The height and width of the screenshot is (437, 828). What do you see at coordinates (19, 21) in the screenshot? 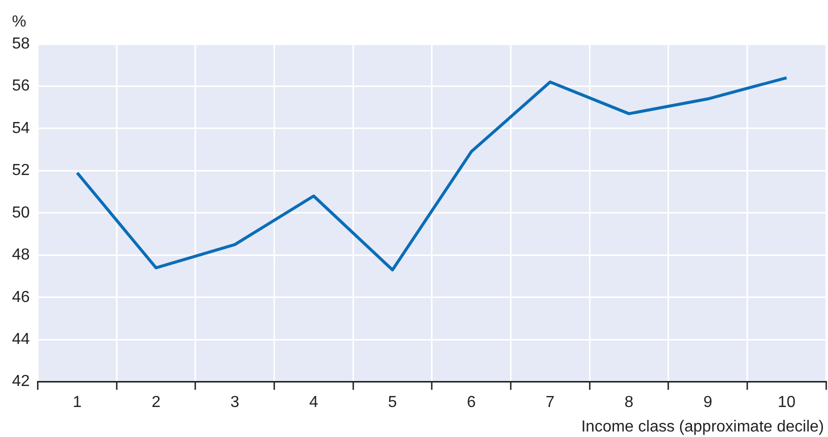
I see `y-axis-title: %` at bounding box center [19, 21].